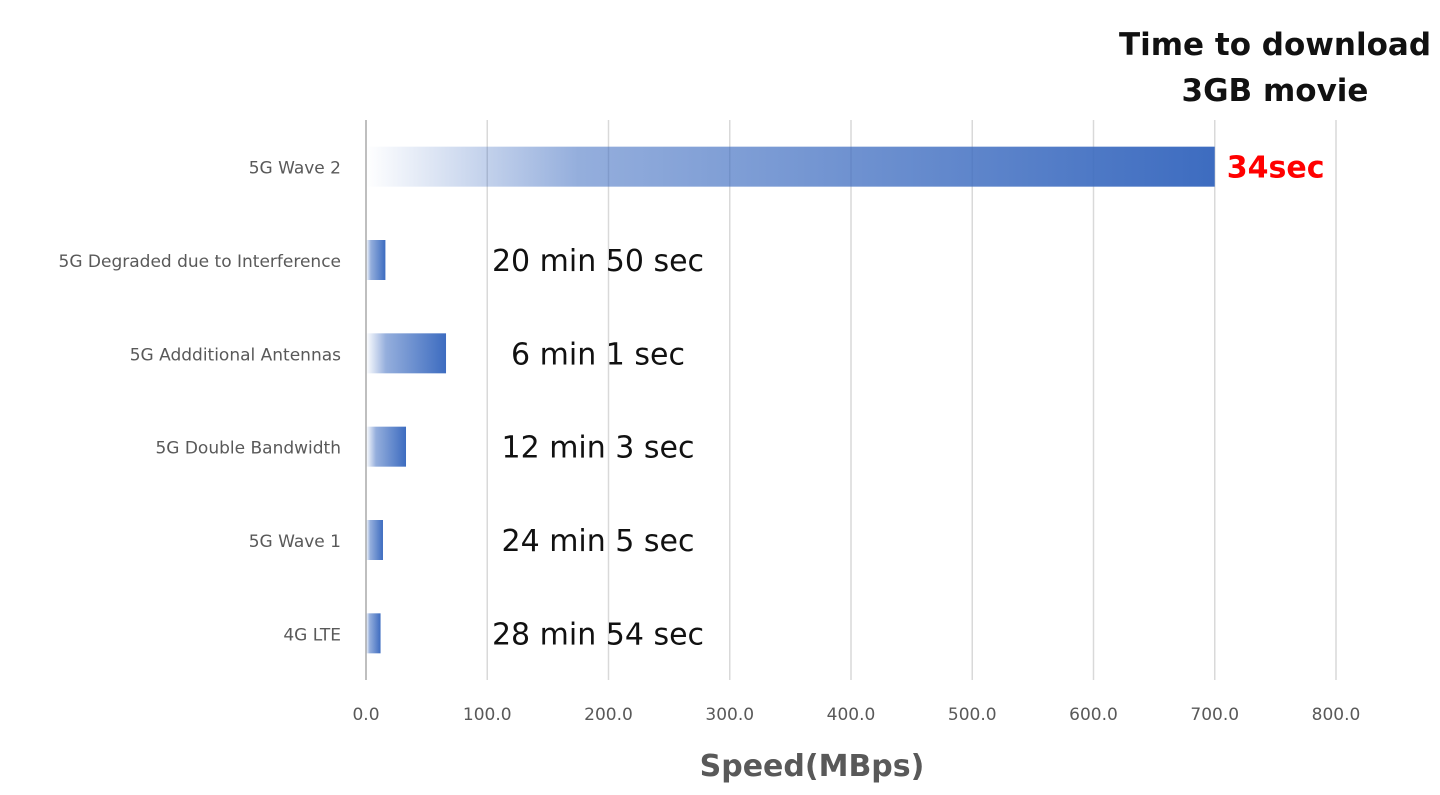  What do you see at coordinates (1275, 68) in the screenshot?
I see `chart-title: Time to download 3GB movie` at bounding box center [1275, 68].